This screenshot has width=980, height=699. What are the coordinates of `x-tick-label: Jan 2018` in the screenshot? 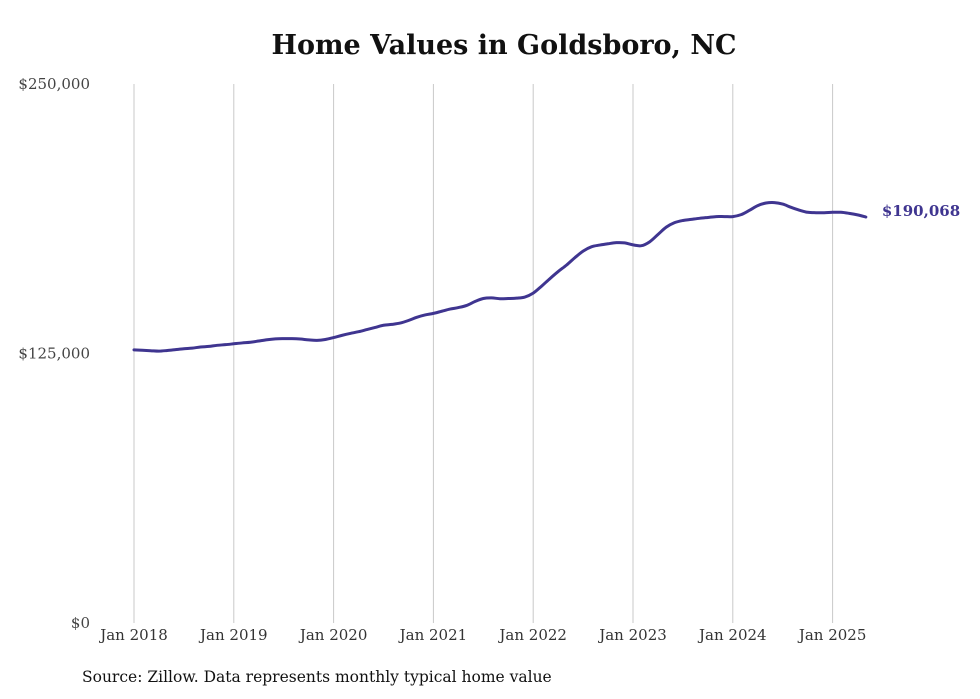 It's located at (133, 635).